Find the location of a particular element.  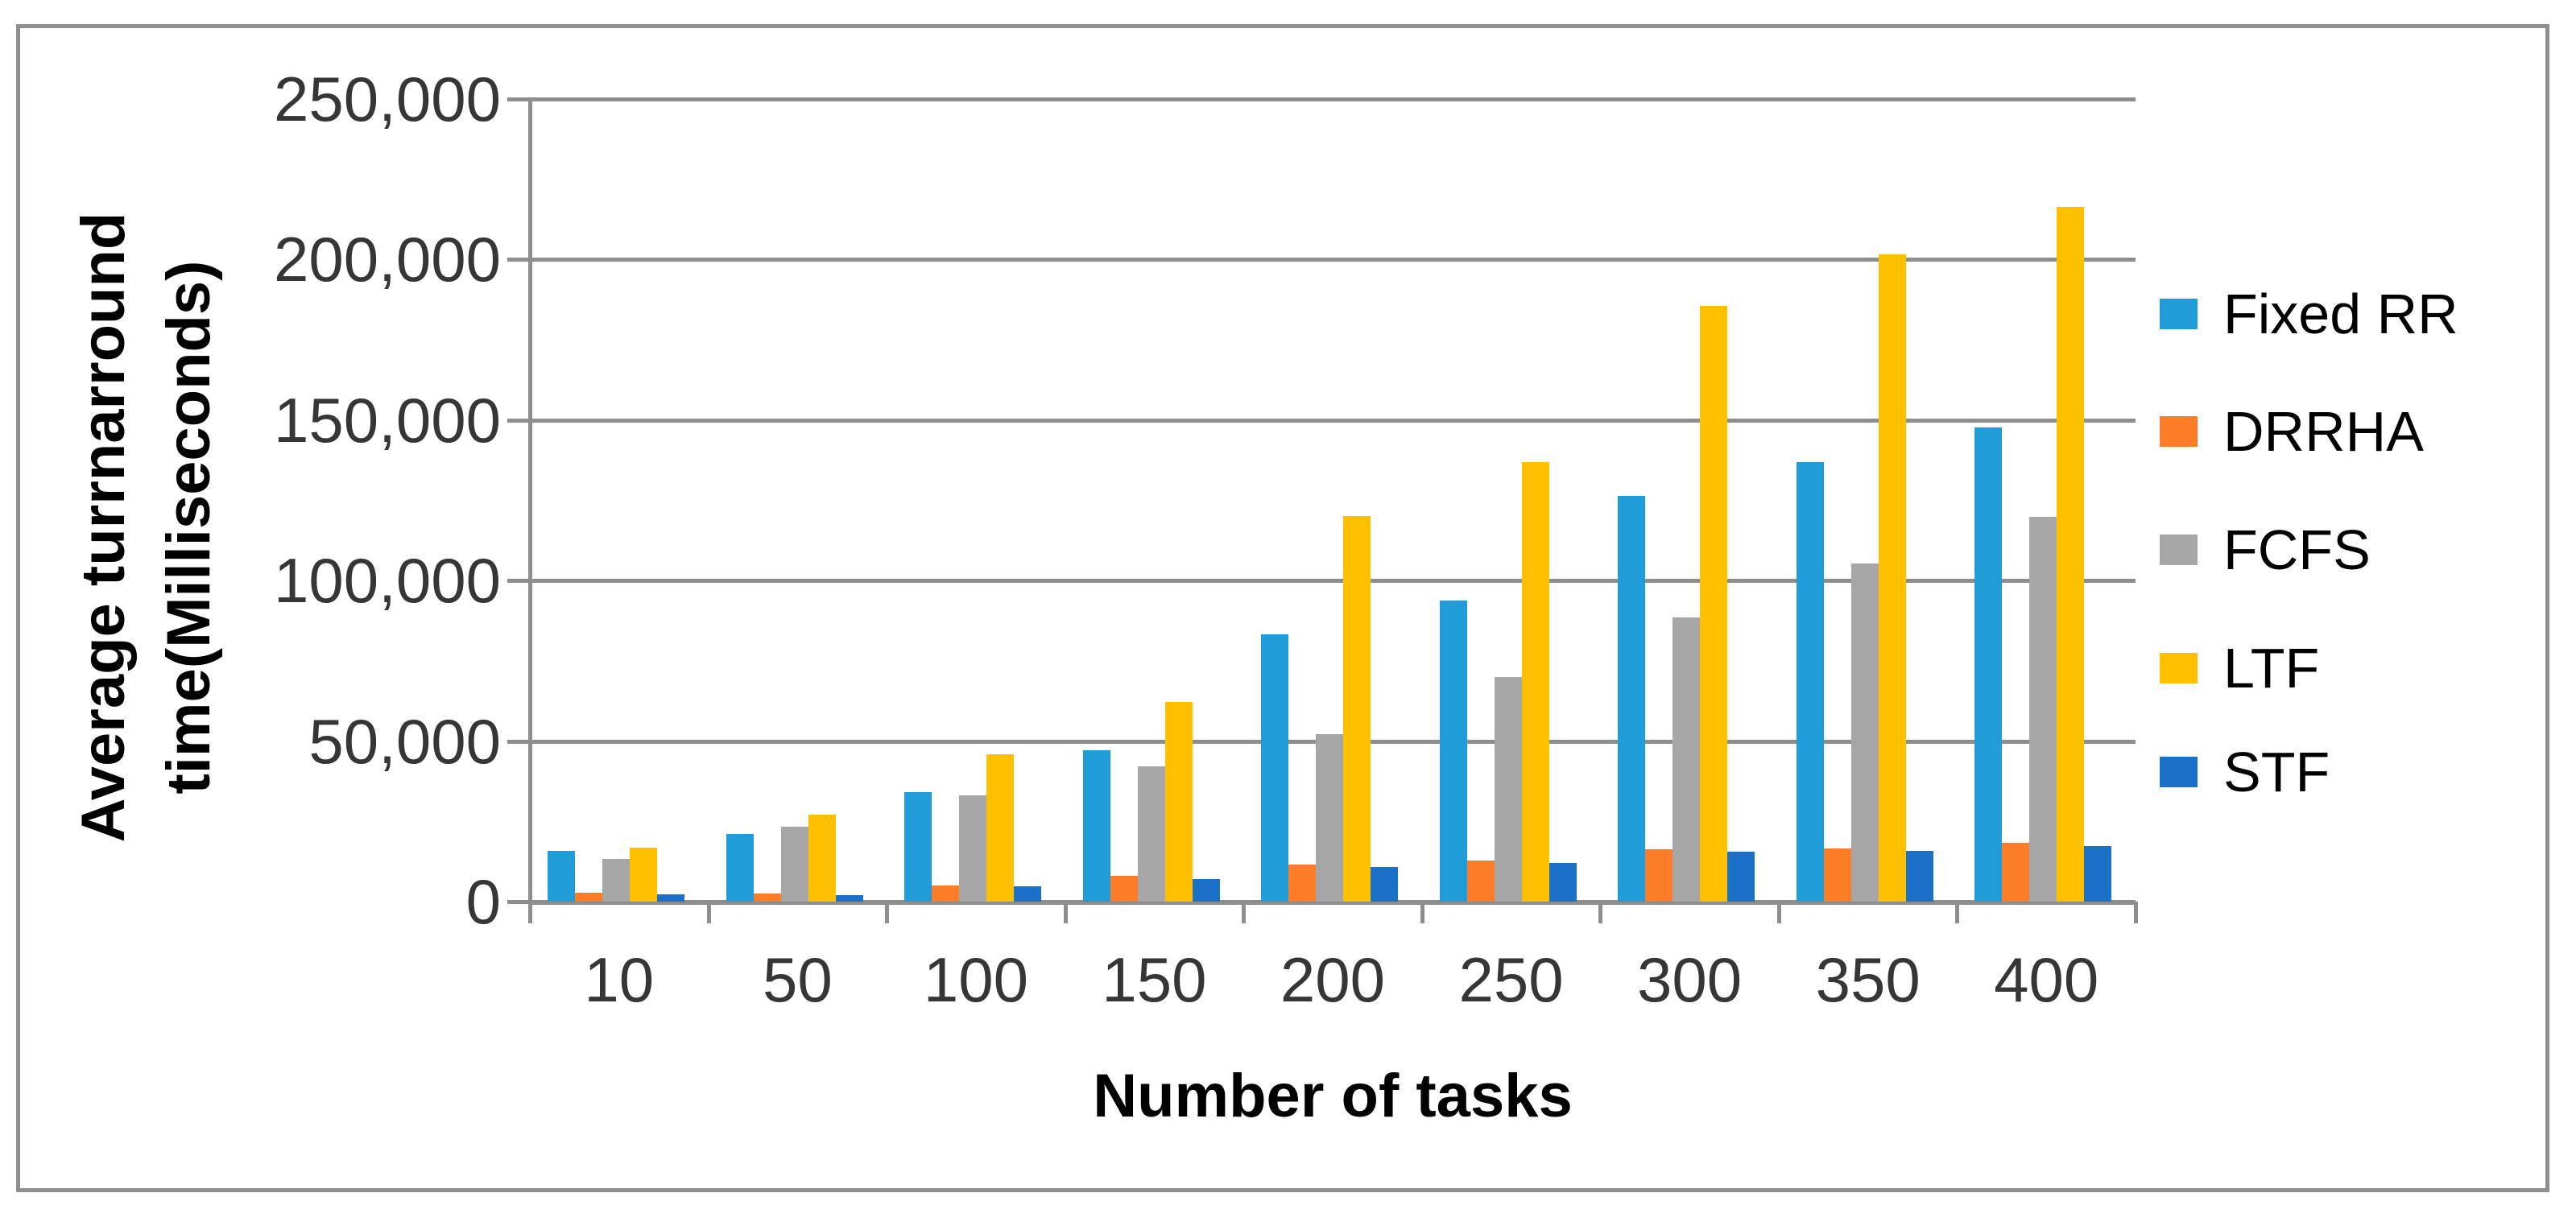

legend-swatch-stf is located at coordinates (2179, 772).